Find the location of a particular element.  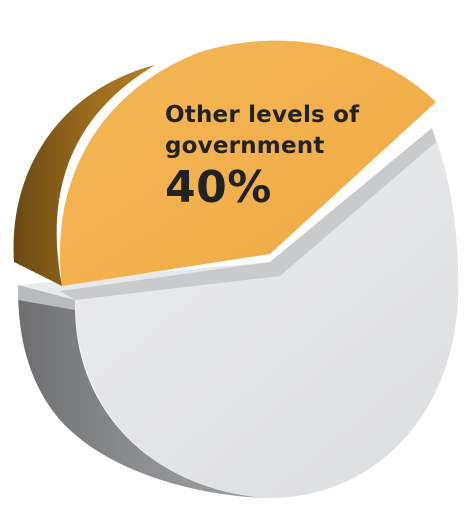

slice-label-value: 40% is located at coordinates (218, 187).